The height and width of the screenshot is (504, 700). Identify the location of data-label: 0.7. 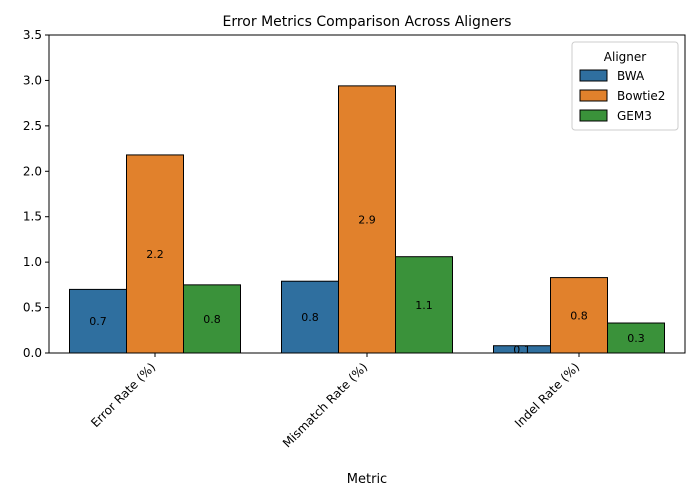
(98, 321).